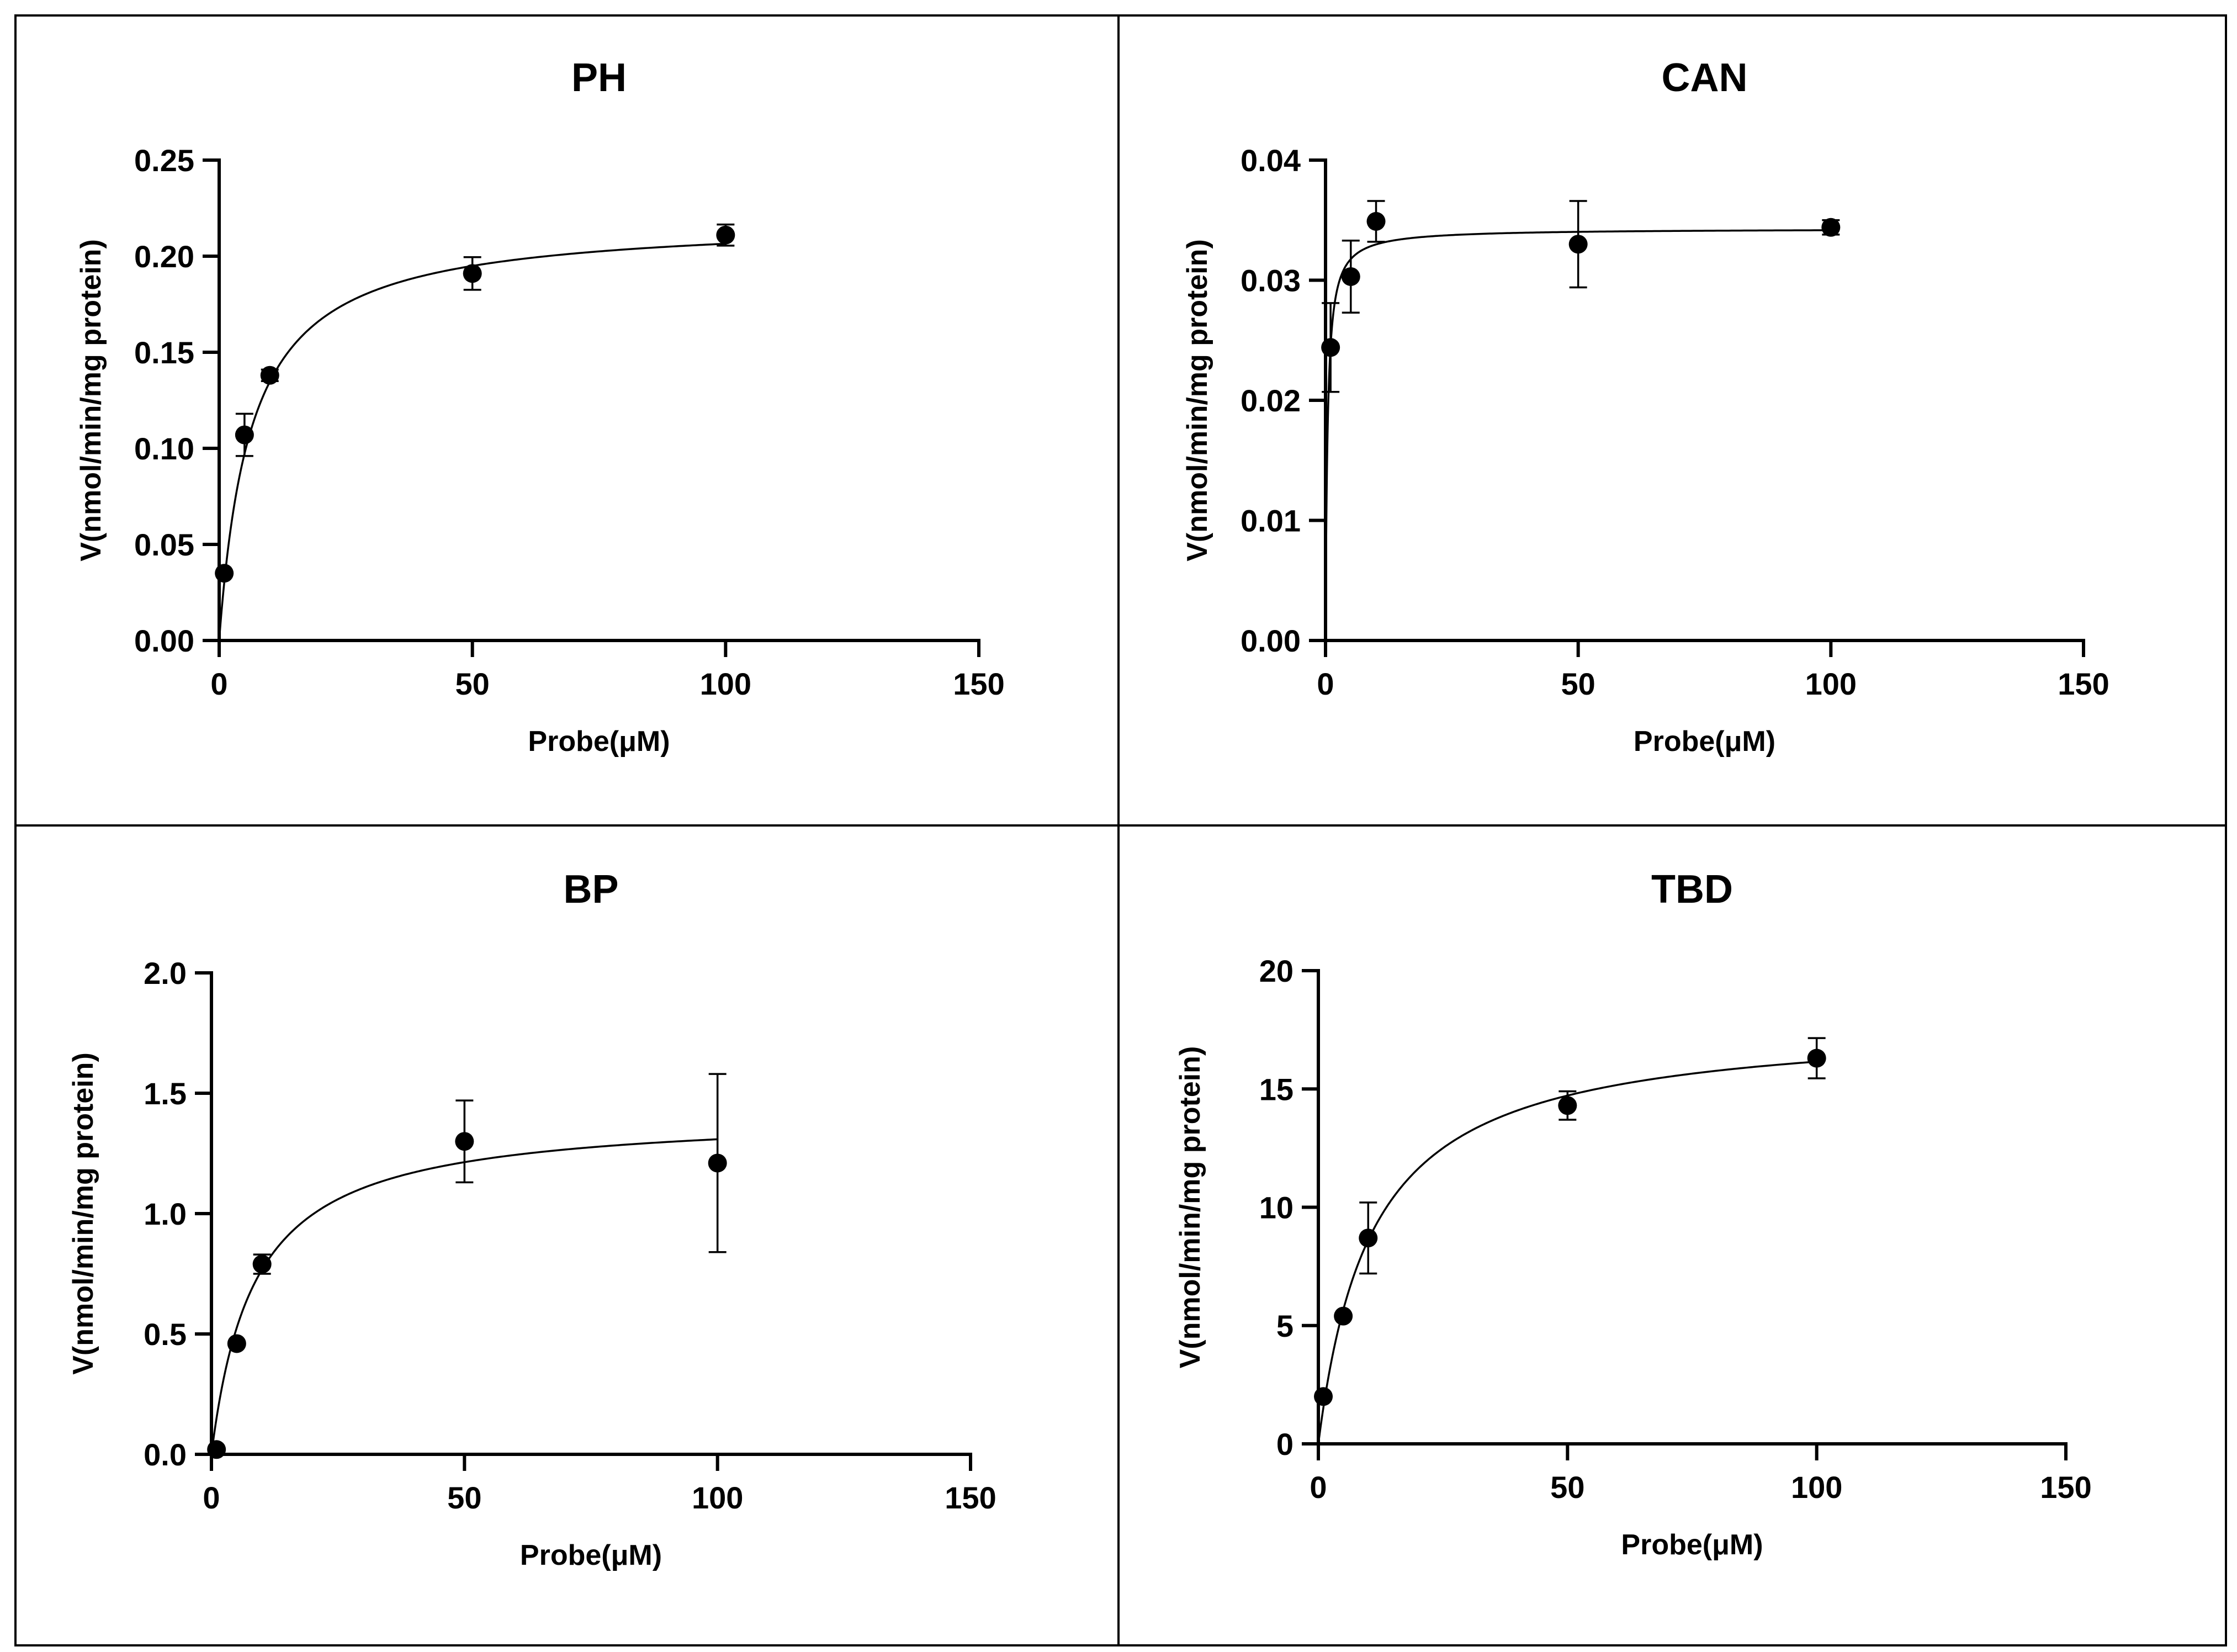  I want to click on y-tick-label: 0.03, so click(1271, 280).